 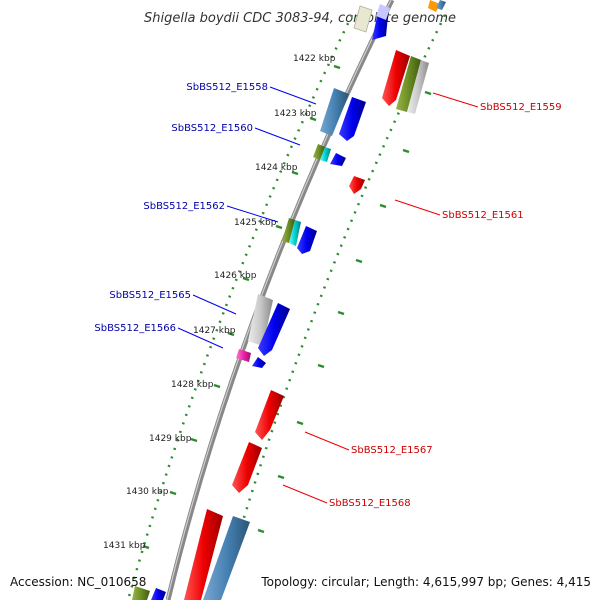 What do you see at coordinates (214, 304) in the screenshot?
I see `leader-e1565` at bounding box center [214, 304].